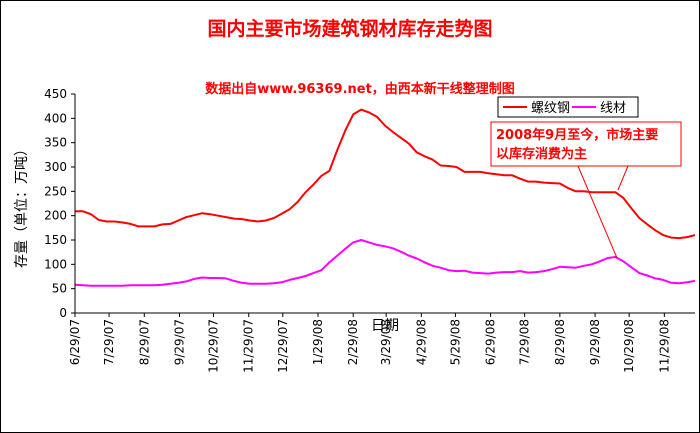 The width and height of the screenshot is (700, 433). What do you see at coordinates (455, 342) in the screenshot?
I see `x-tick-label: 5/29/08` at bounding box center [455, 342].